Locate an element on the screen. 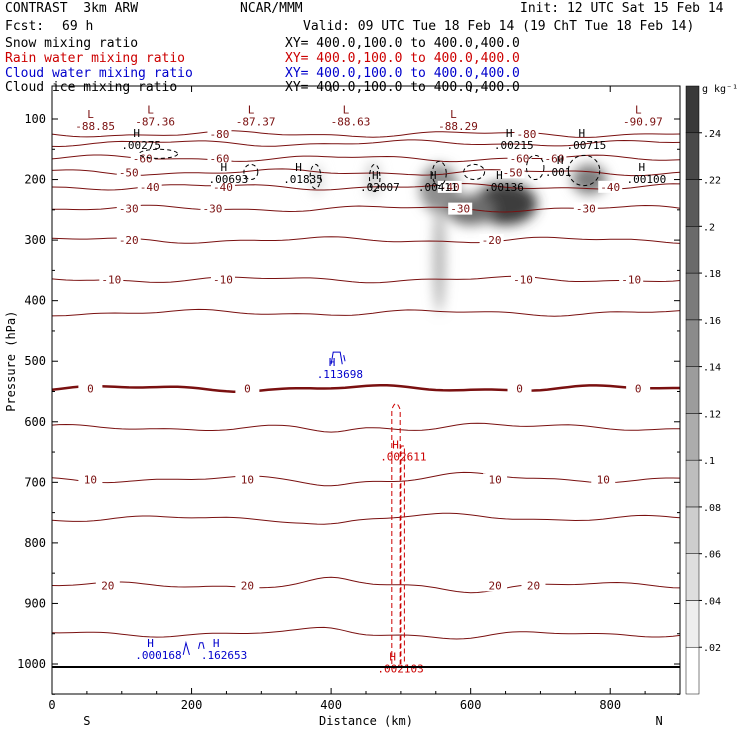  marker-value: .002103 is located at coordinates (400, 668).